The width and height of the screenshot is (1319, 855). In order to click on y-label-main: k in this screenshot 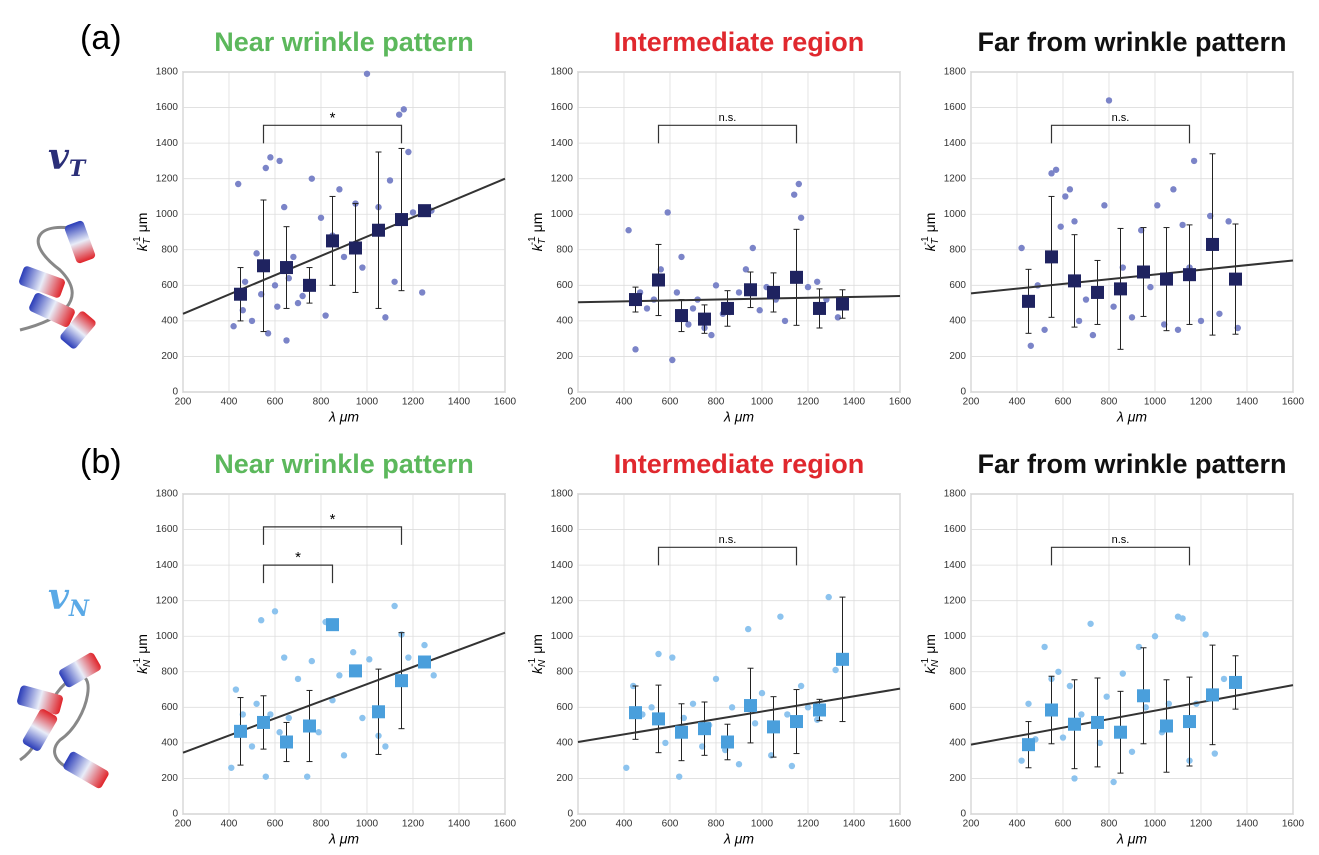, I will do `click(537, 247)`.